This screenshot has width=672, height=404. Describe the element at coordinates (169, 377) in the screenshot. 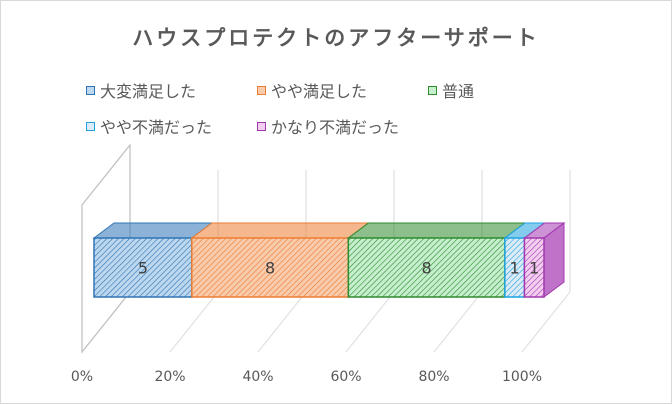

I see `x-tick-label: 20%` at that location.